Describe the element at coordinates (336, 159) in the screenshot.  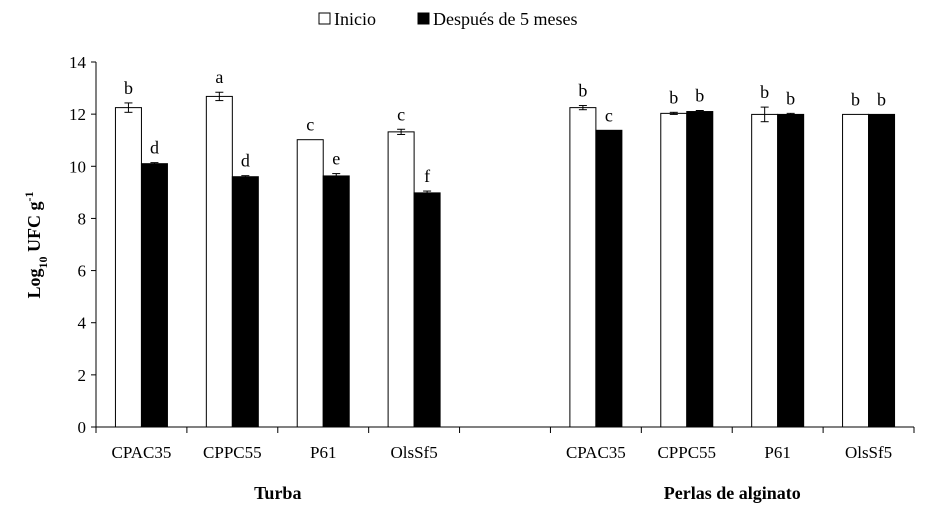
I see `significance-letter: e` at that location.